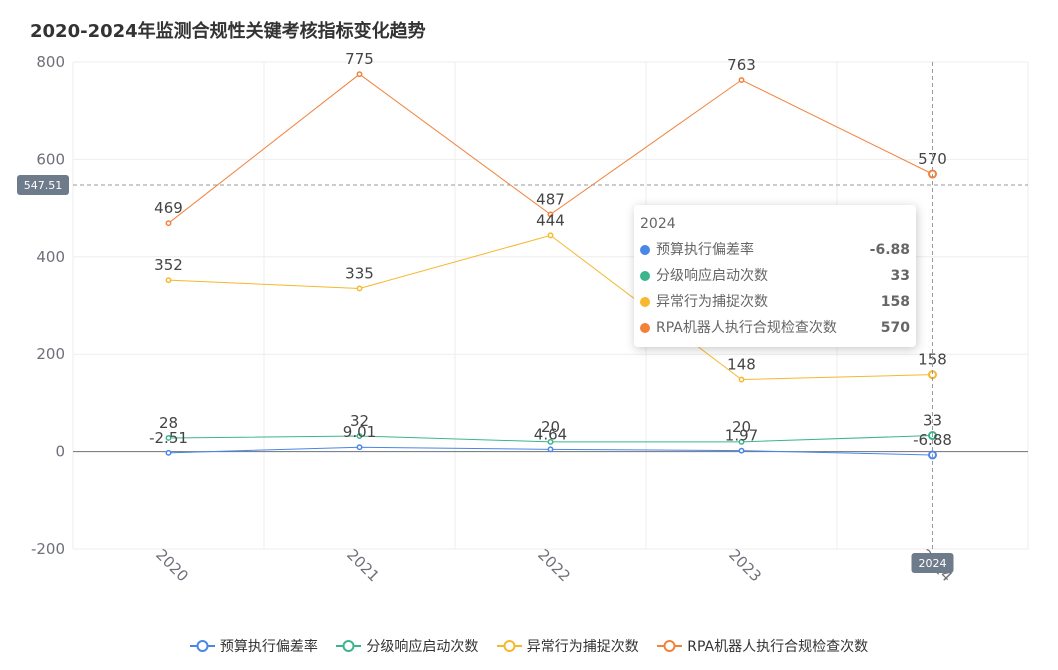 This screenshot has height=670, width=1058. I want to click on tooltip-value: 570, so click(895, 328).